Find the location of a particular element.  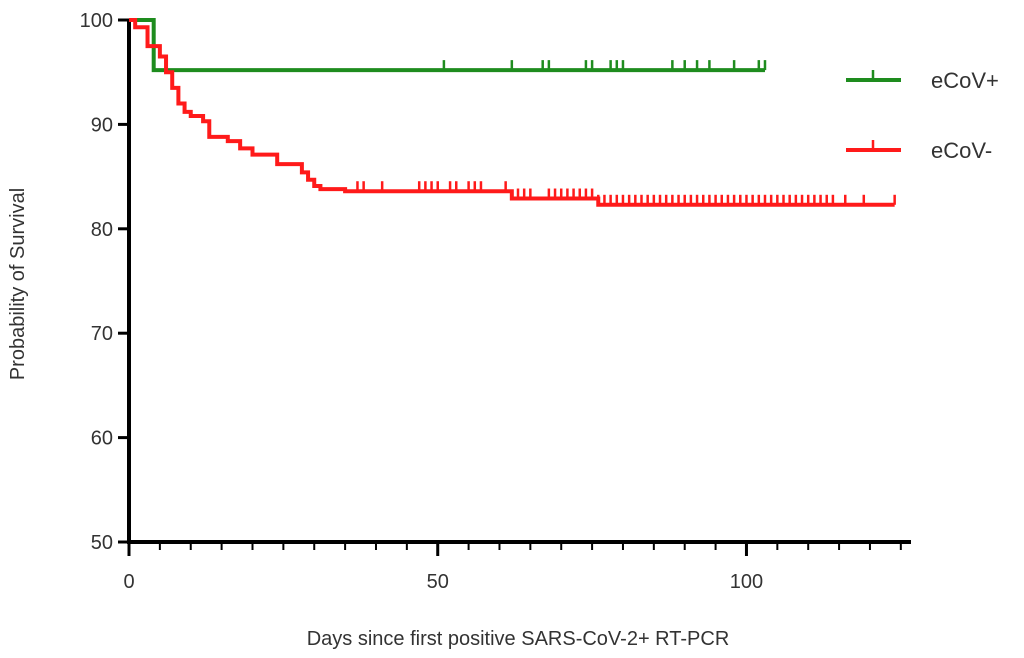

y-tick-label: 100 is located at coordinates (96, 21).